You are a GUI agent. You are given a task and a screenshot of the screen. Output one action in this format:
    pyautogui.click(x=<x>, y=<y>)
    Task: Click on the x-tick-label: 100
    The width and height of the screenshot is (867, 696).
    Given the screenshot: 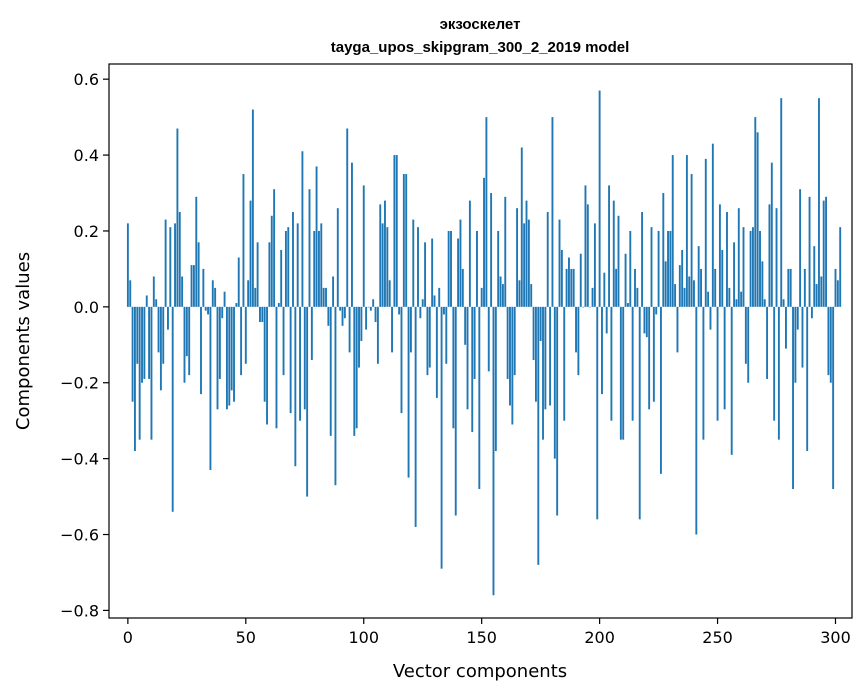 What is the action you would take?
    pyautogui.click(x=363, y=637)
    